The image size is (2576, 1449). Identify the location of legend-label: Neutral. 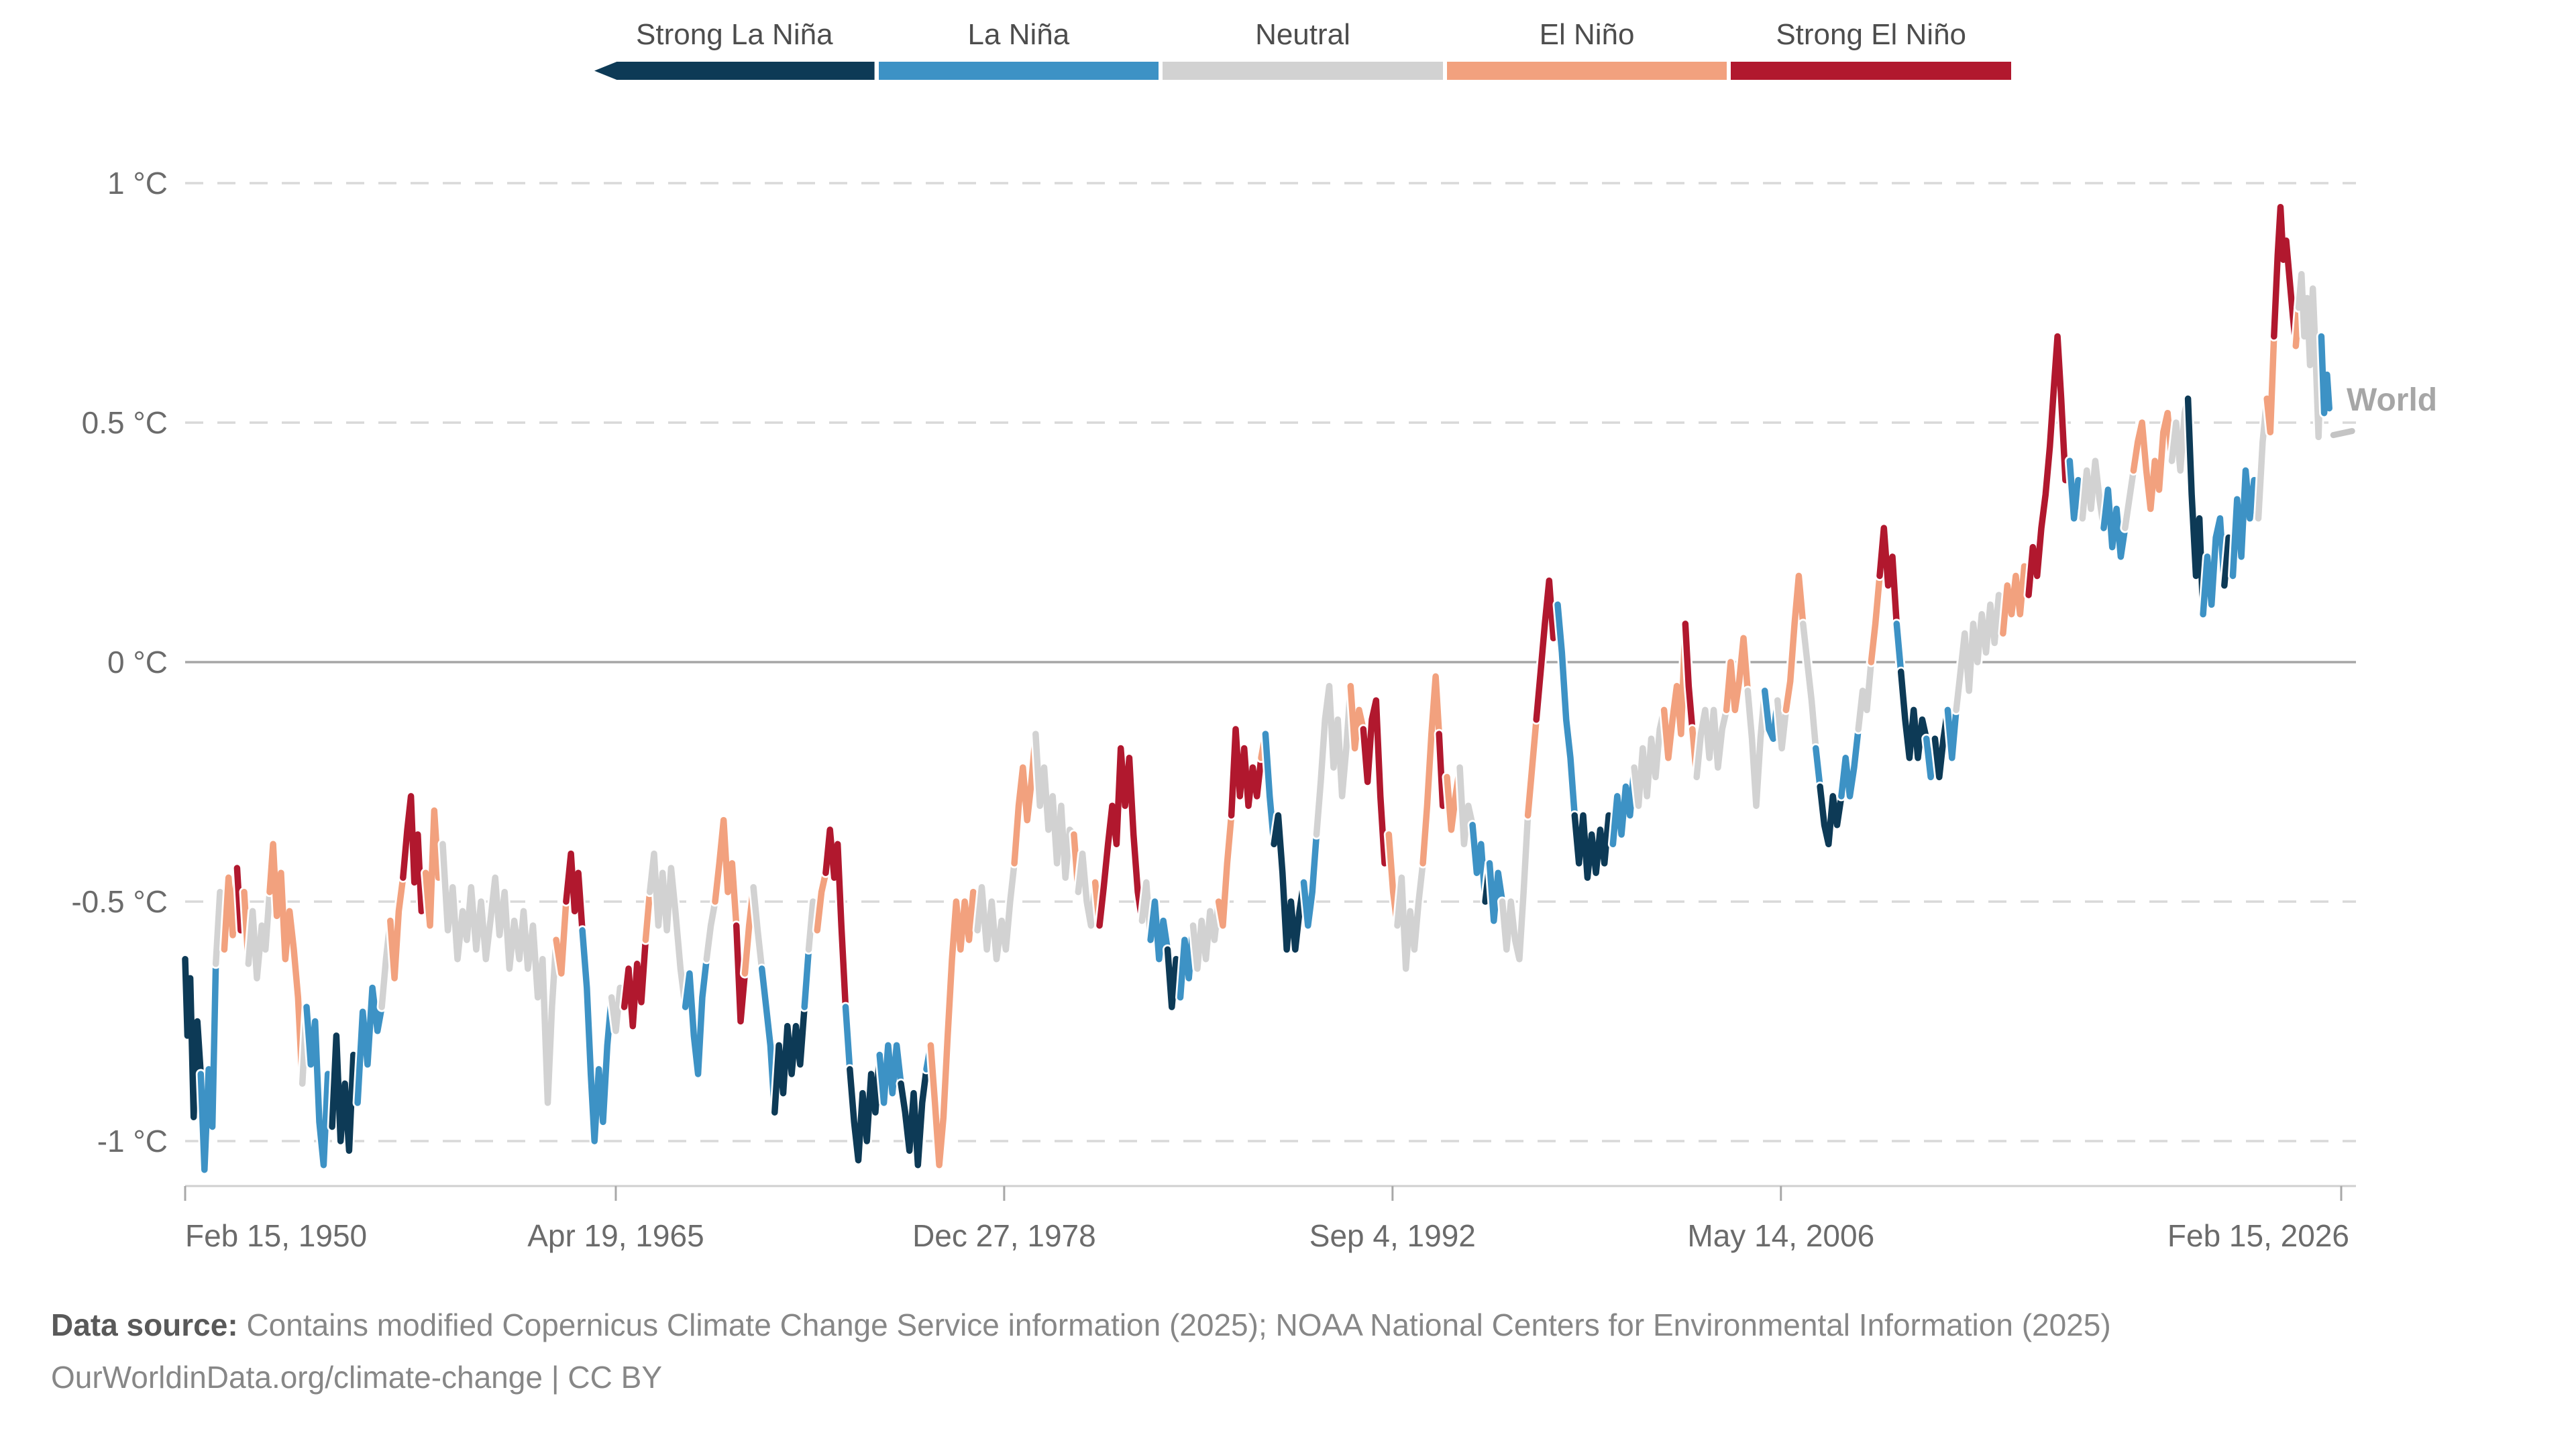
(1302, 34).